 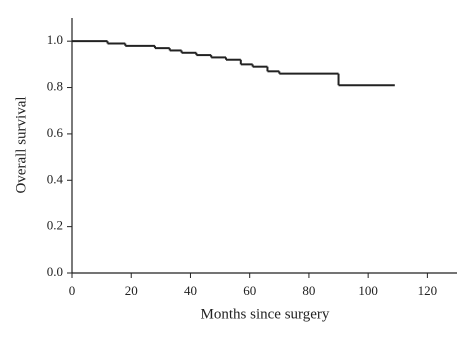 What do you see at coordinates (190, 290) in the screenshot?
I see `x-tick-label: 40` at bounding box center [190, 290].